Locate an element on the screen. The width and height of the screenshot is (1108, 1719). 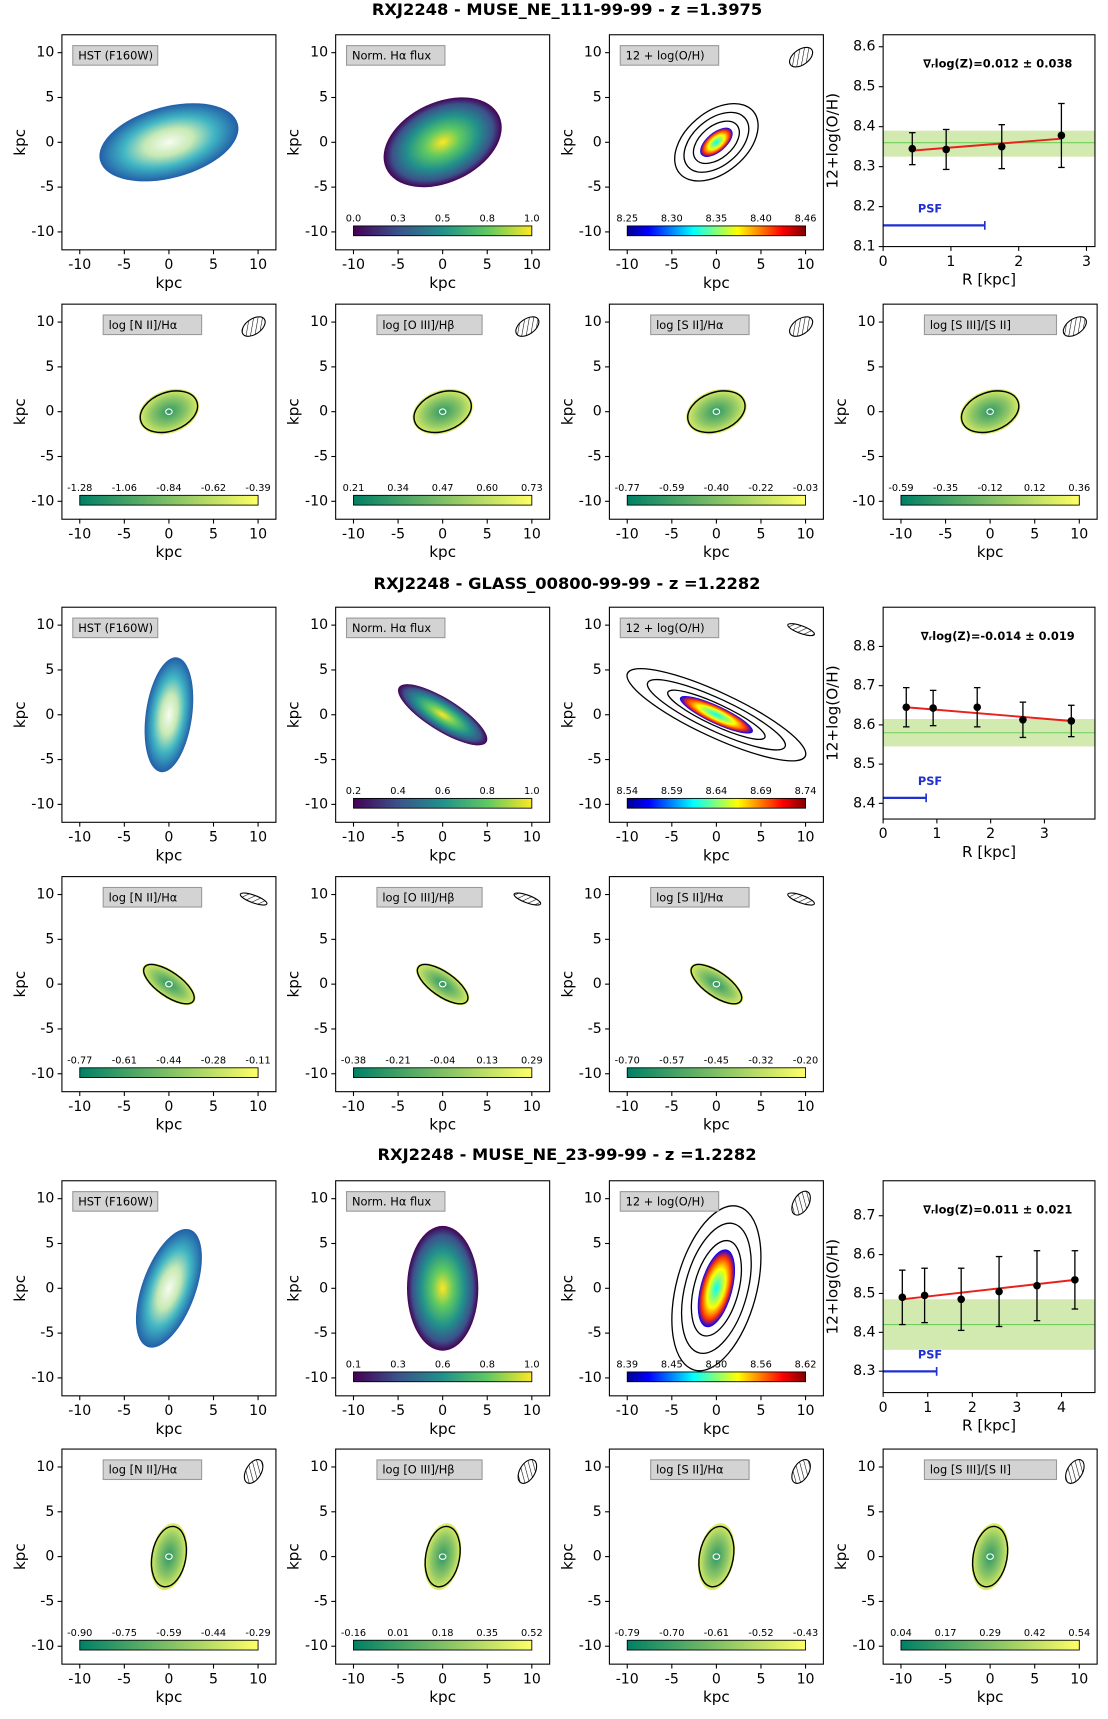
y-tick-label: 8.3 is located at coordinates (864, 167).